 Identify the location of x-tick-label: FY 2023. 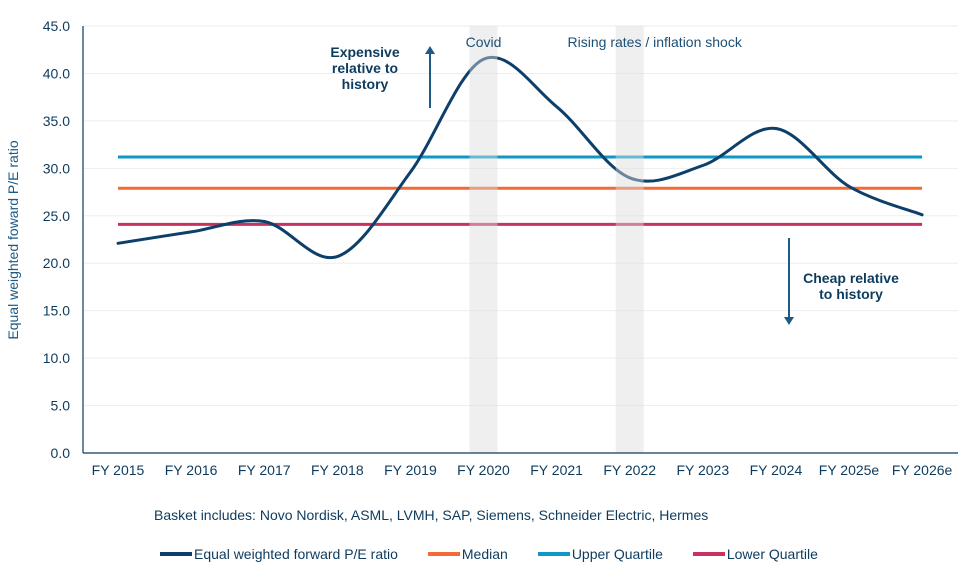
(702, 470).